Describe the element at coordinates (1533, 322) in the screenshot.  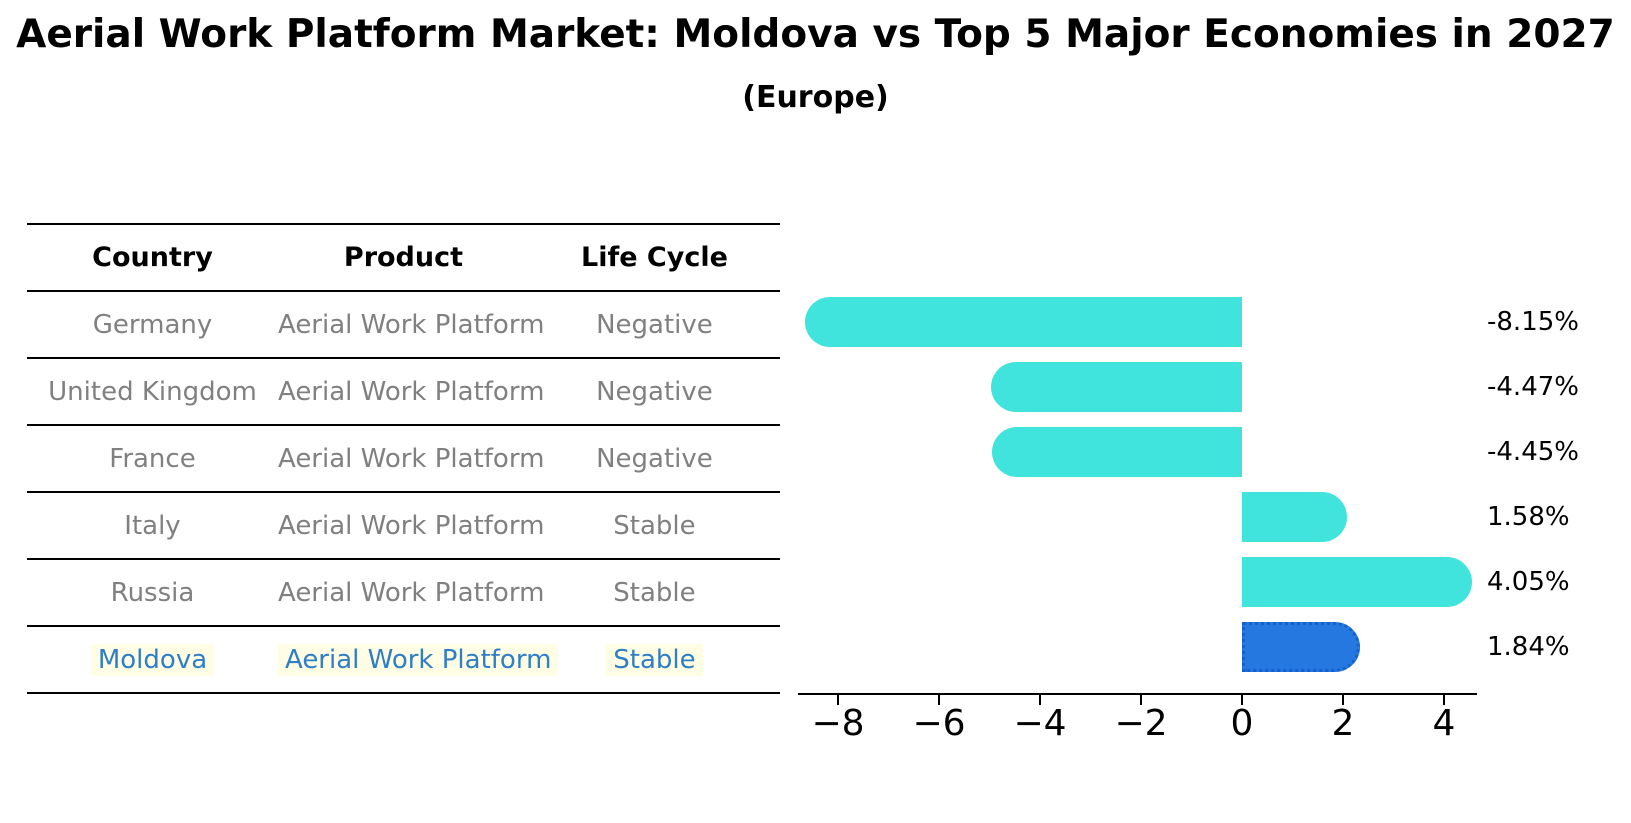
I see `value-label-germany: -8.15%` at that location.